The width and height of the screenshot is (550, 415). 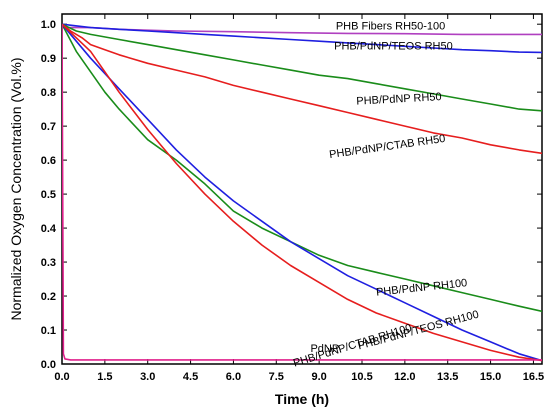 What do you see at coordinates (490, 377) in the screenshot?
I see `x-tick-label: 15.0` at bounding box center [490, 377].